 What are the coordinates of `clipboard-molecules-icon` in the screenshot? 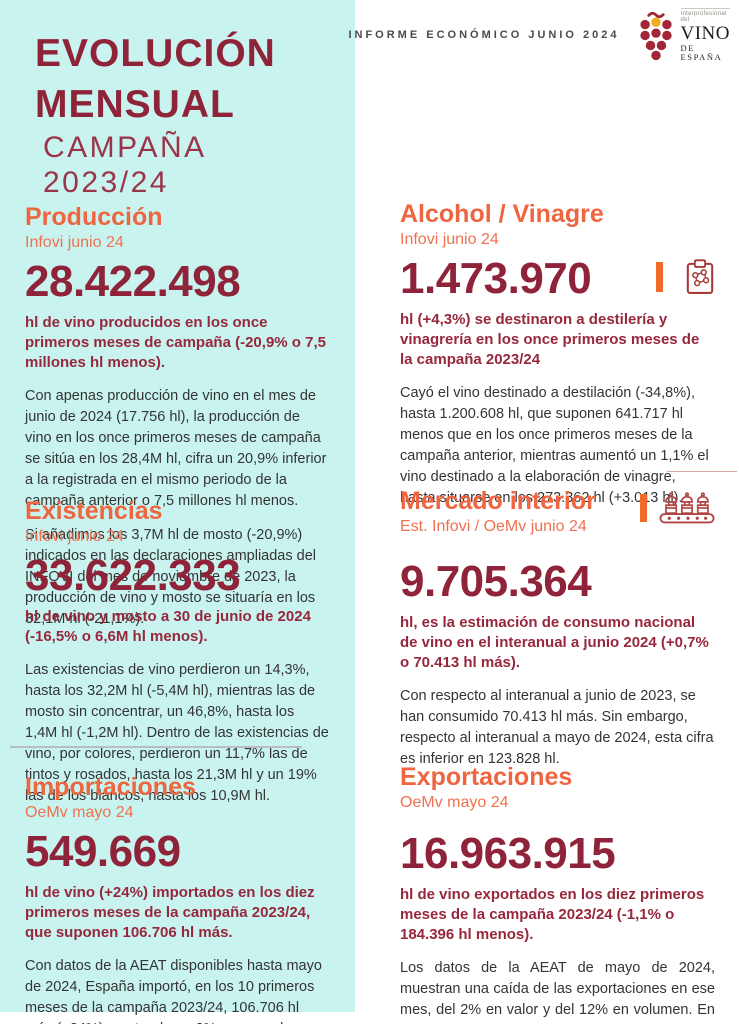 It's located at (700, 277).